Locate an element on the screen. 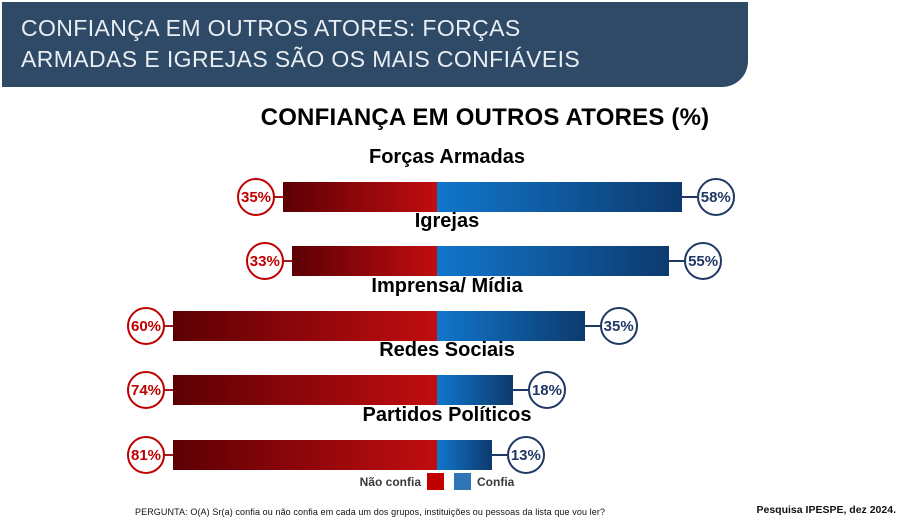  footer-source: Pesquisa IPESPE, dez 2024. is located at coordinates (826, 510).